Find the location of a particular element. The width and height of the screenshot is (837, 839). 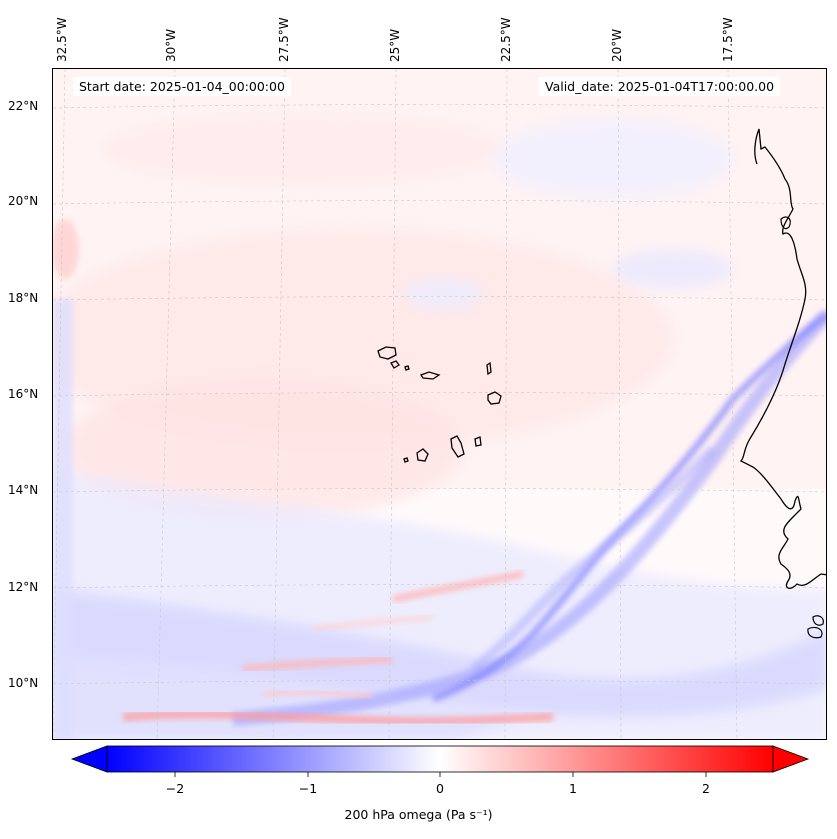

lon-label-17-5w: 17.5°W is located at coordinates (728, 39).